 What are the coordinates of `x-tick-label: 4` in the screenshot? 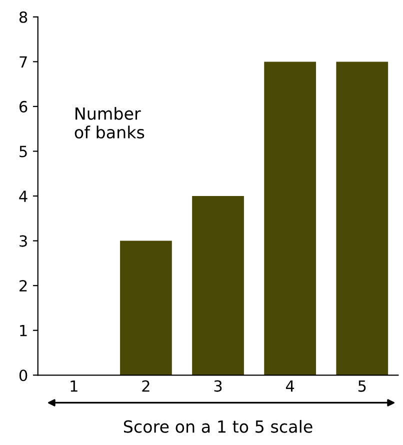 It's located at (290, 386).